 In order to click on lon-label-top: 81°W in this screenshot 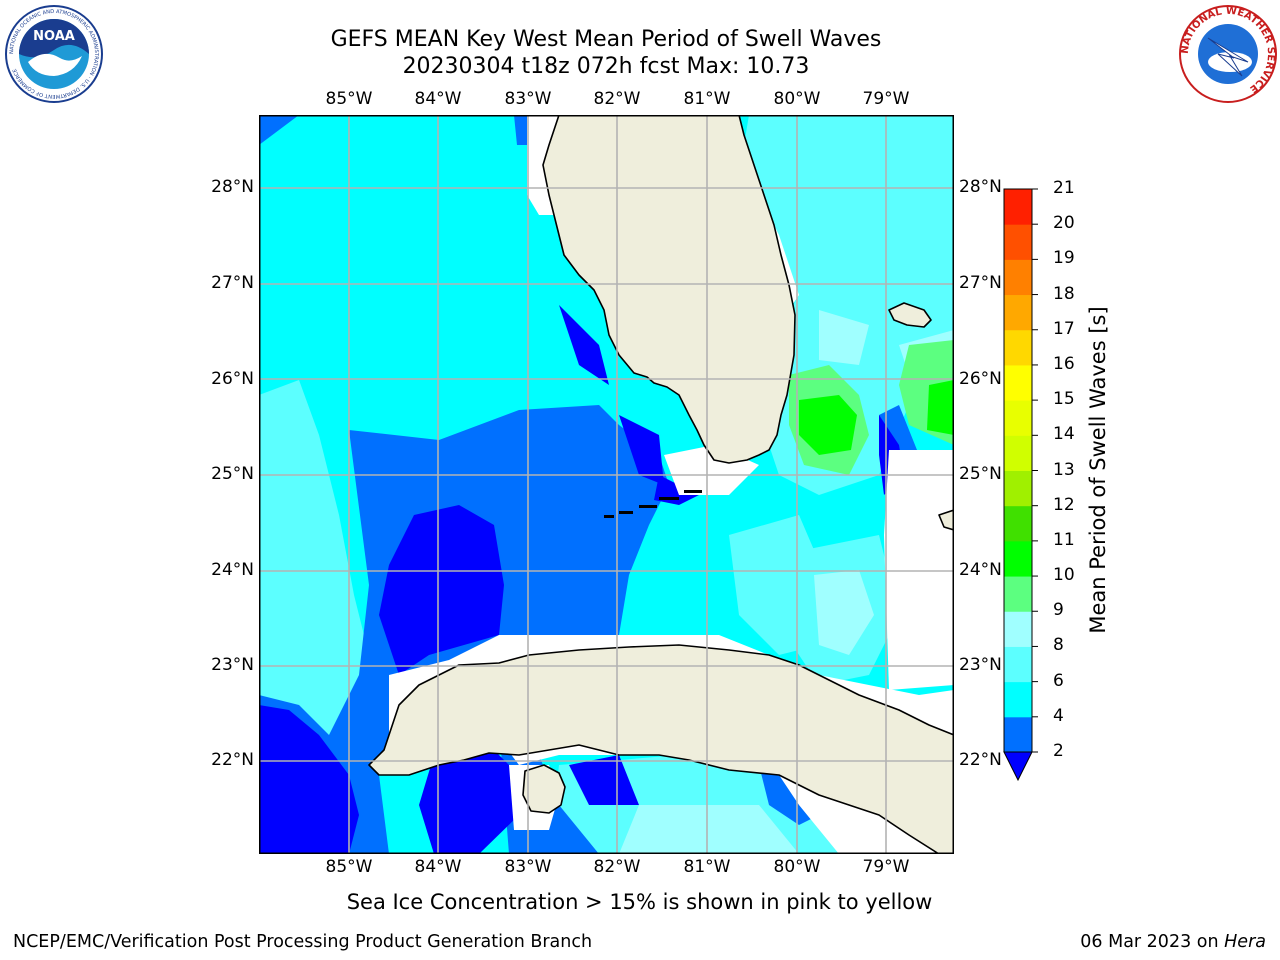, I will do `click(707, 99)`.